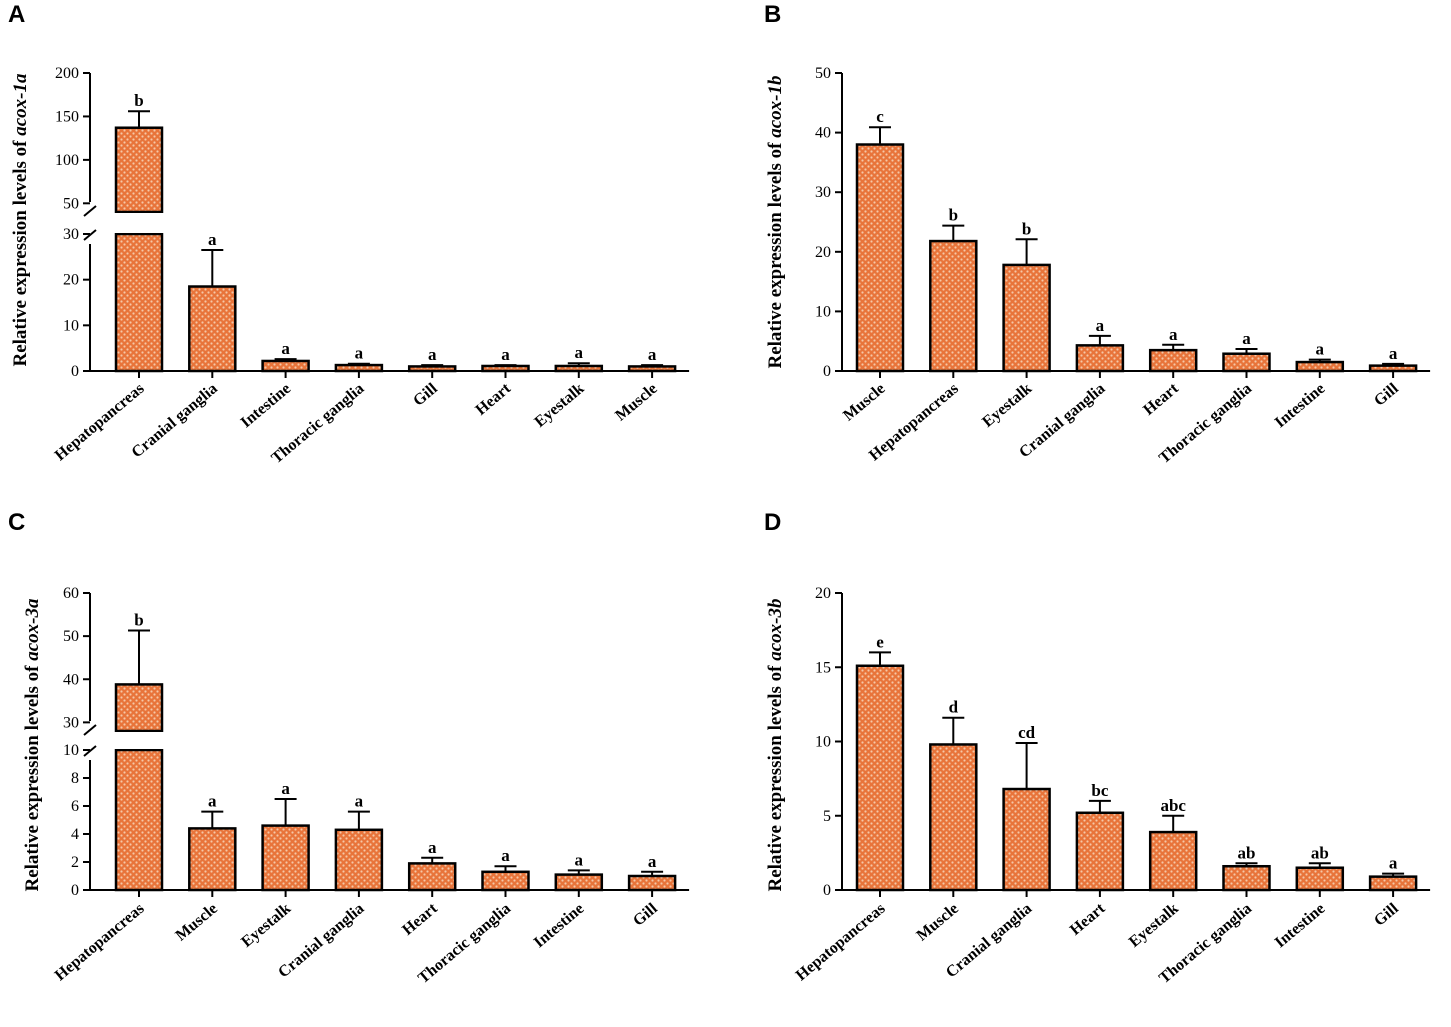  What do you see at coordinates (1099, 790) in the screenshot?
I see `significance-letter: bc` at bounding box center [1099, 790].